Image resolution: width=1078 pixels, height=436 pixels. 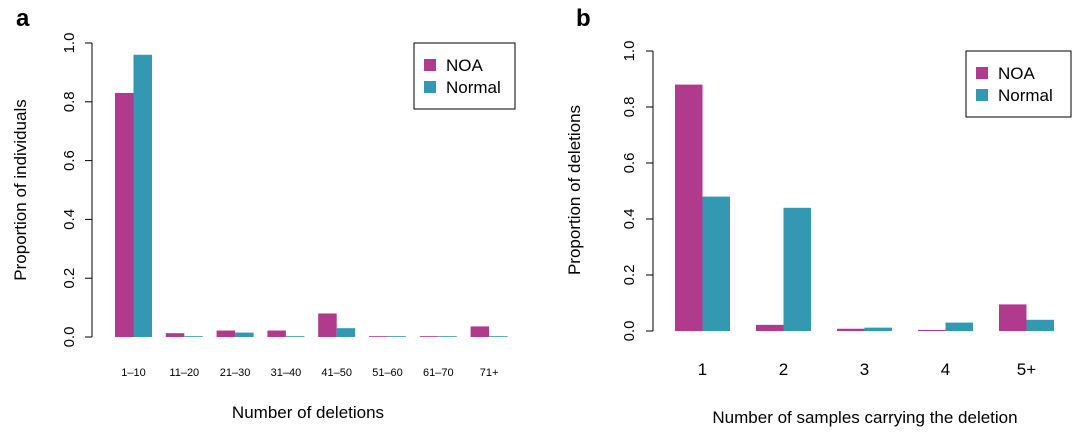 I want to click on panel-a-legend-swatch-normal, so click(x=430, y=87).